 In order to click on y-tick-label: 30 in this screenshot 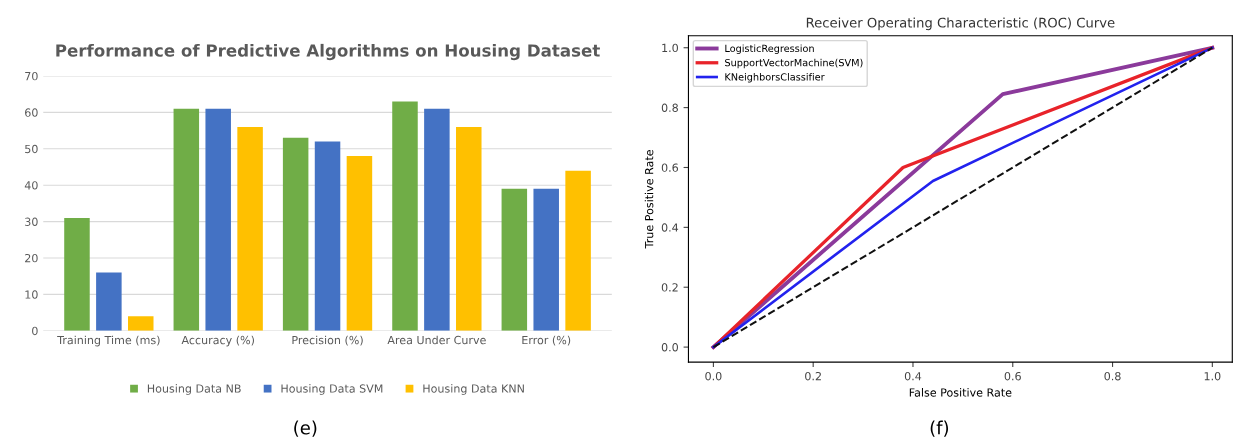, I will do `click(31, 221)`.